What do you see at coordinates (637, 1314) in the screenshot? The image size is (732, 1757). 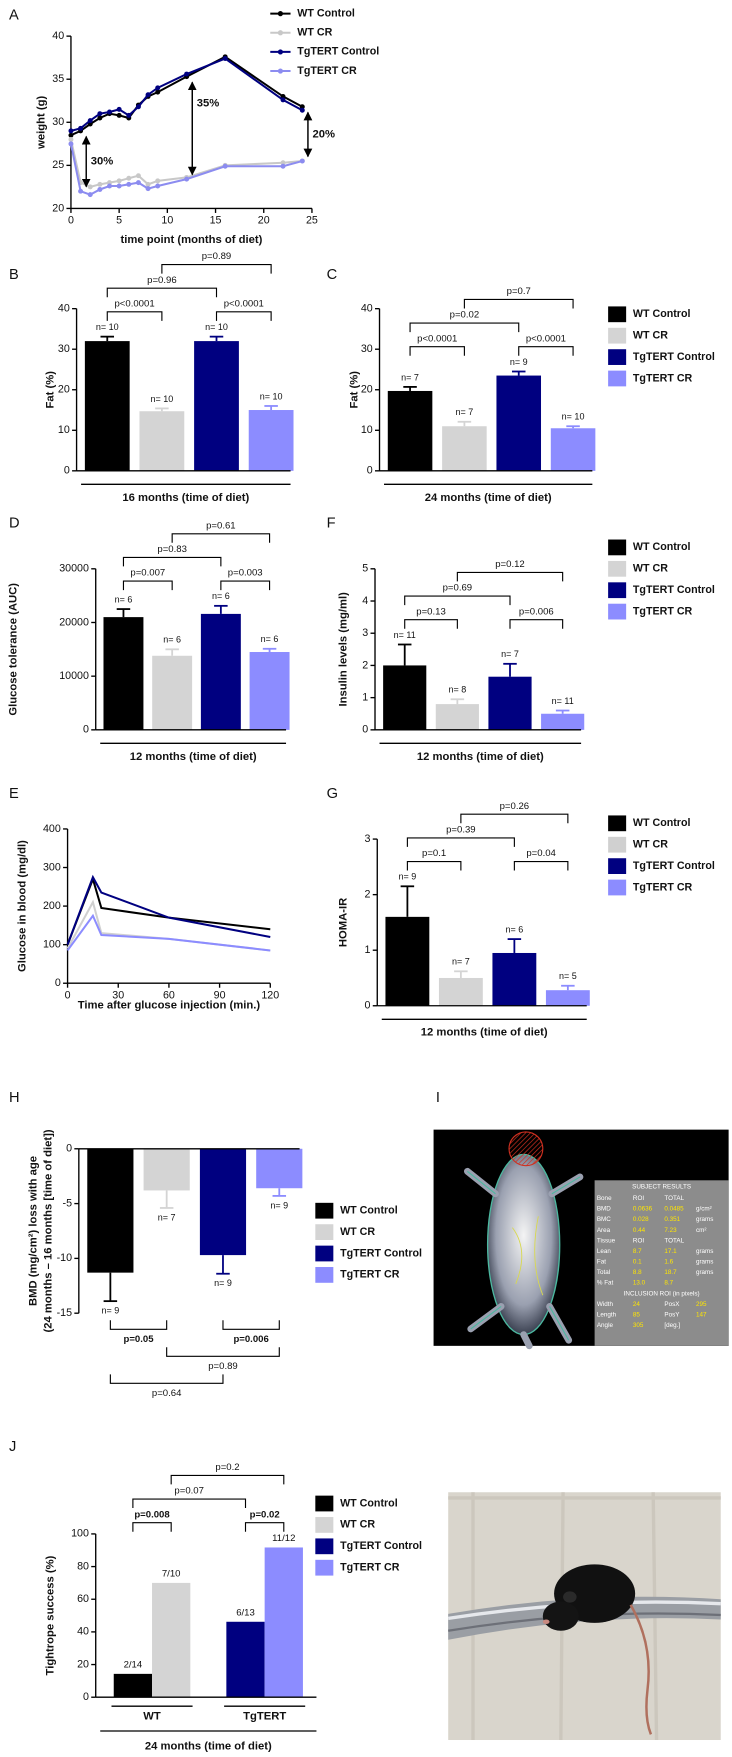 I see `table-cell: 85` at bounding box center [637, 1314].